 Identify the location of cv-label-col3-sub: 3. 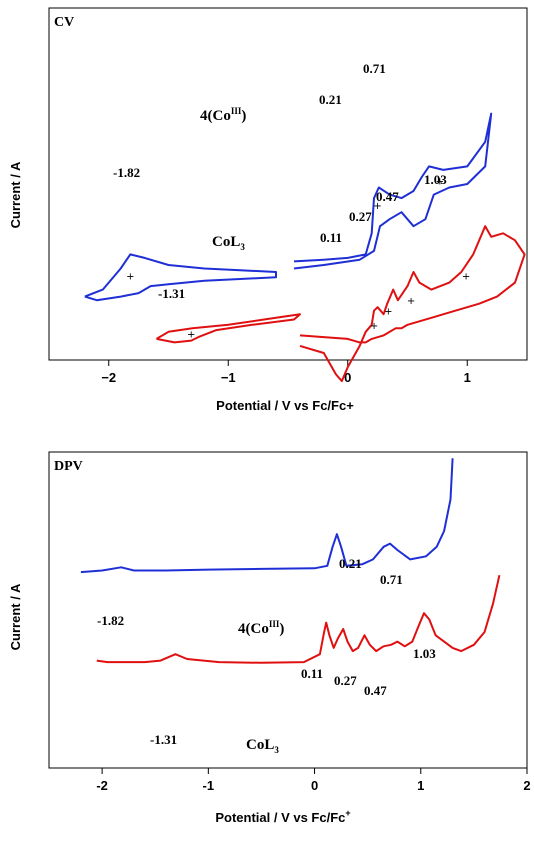
(242, 247).